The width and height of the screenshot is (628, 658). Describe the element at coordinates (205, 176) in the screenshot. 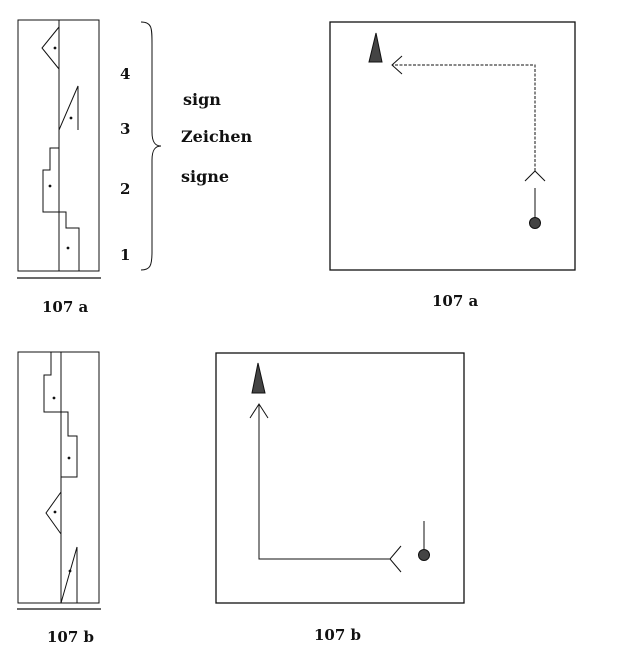

I see `sign-word-fr: signe` at that location.